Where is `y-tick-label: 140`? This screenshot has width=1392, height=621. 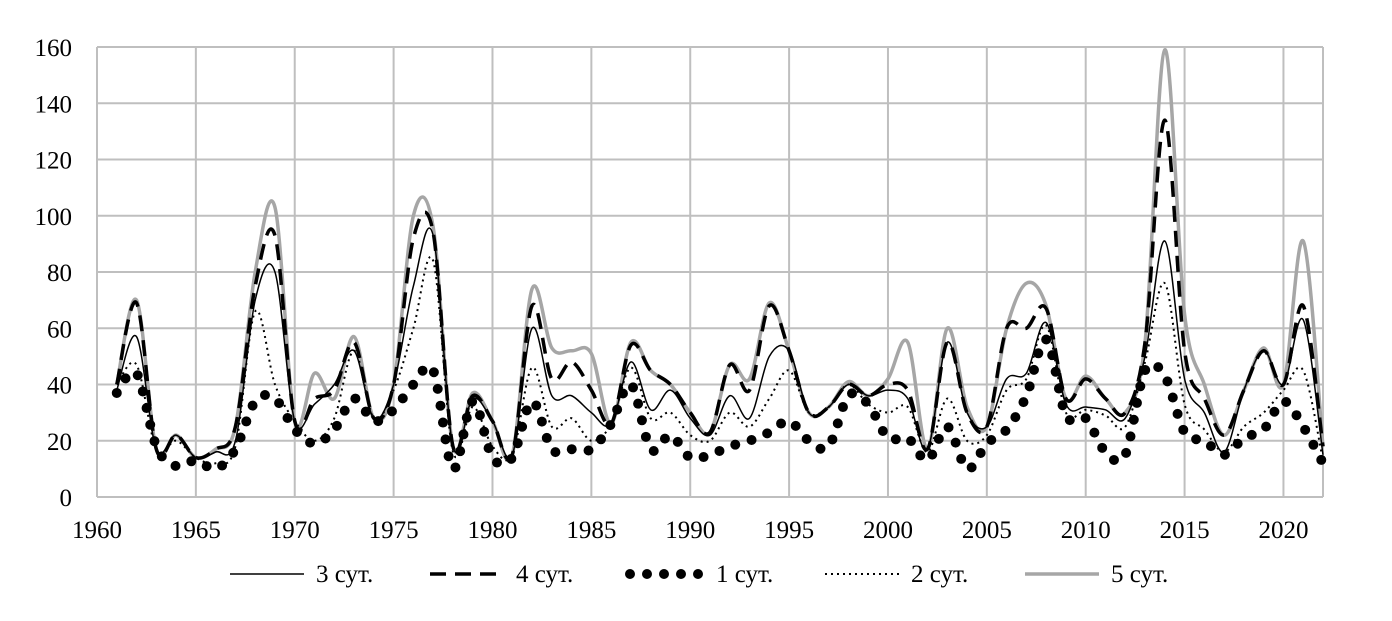 y-tick-label: 140 is located at coordinates (54, 104).